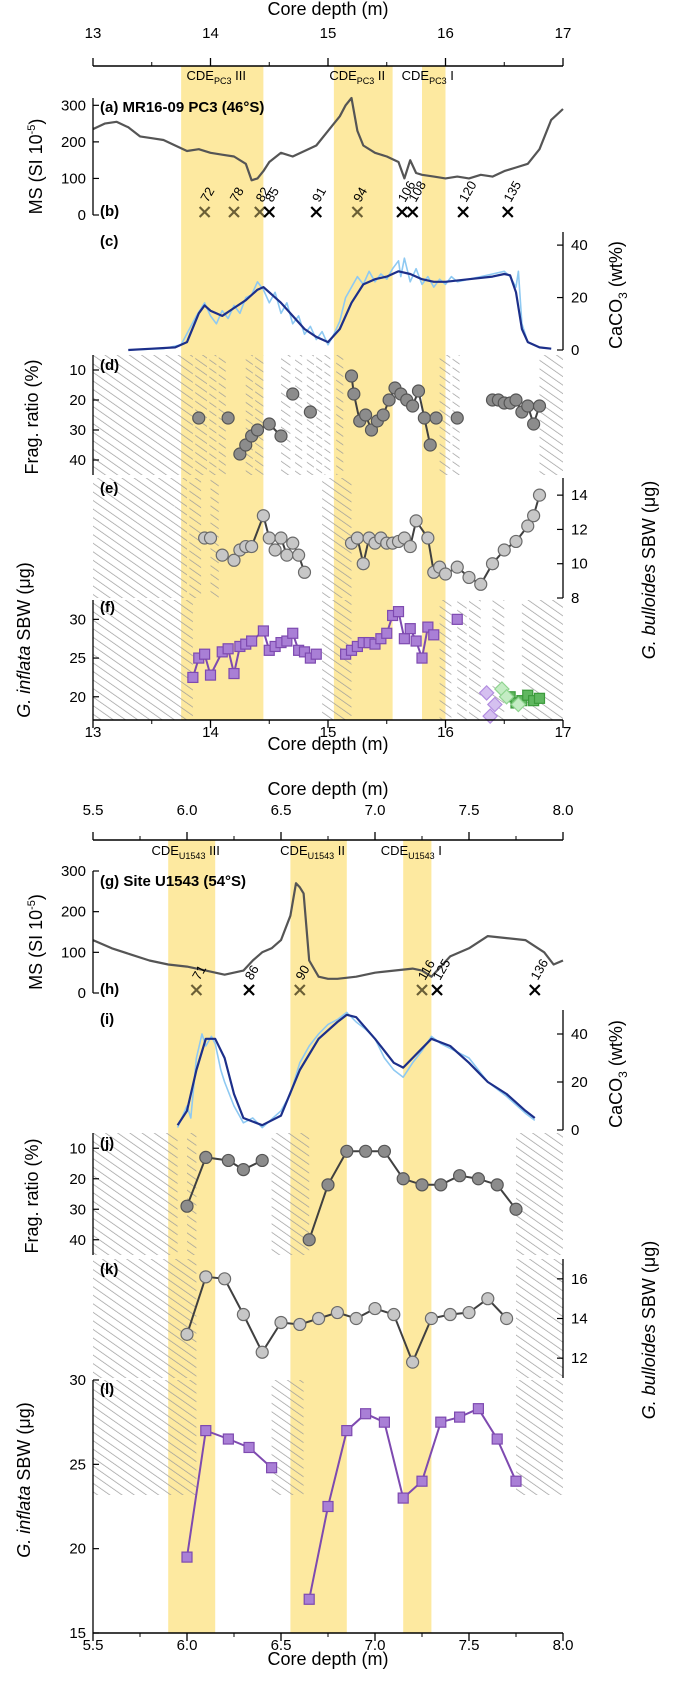  Describe the element at coordinates (649, 1371) in the screenshot. I see `bulloides-axis-title-italic: G. bulloides` at that location.